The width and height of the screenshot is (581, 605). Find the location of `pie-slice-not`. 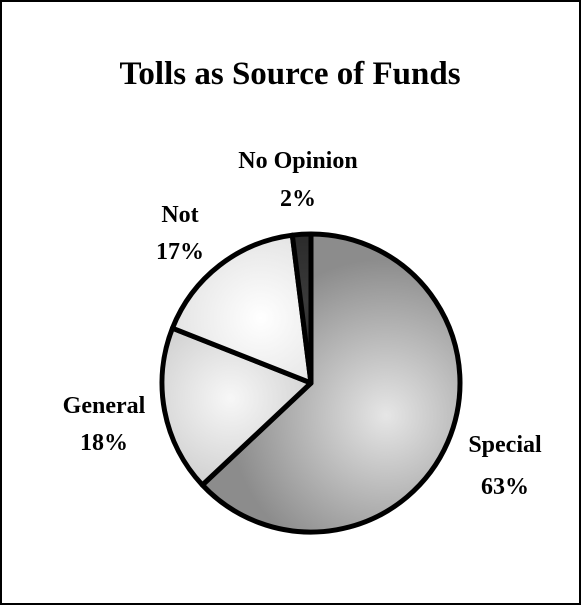

pie-slice-not is located at coordinates (241, 309).